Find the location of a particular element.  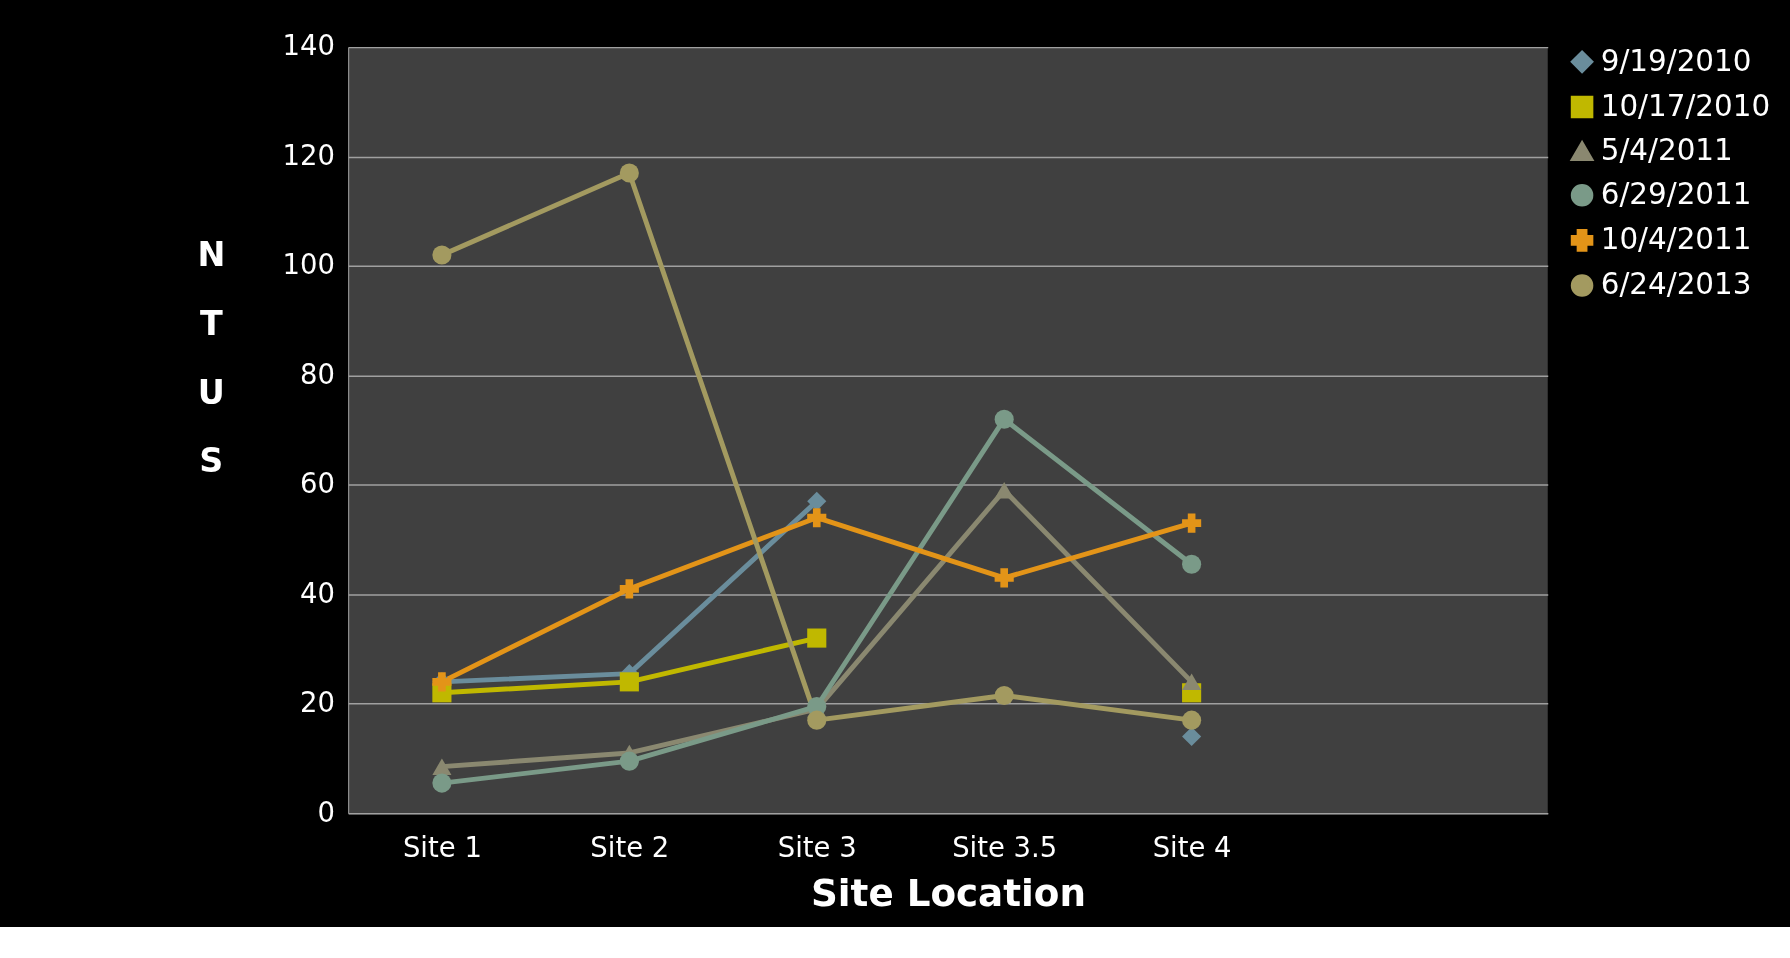

x-tick-label: Site 3.5 is located at coordinates (1005, 847).